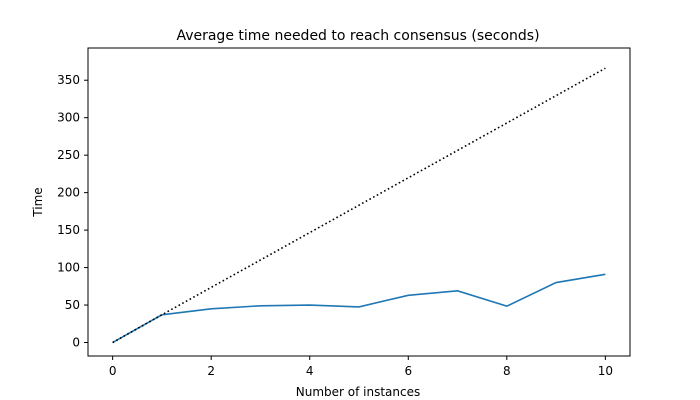 The width and height of the screenshot is (700, 400). Describe the element at coordinates (68, 193) in the screenshot. I see `y-tick-label: 200` at that location.